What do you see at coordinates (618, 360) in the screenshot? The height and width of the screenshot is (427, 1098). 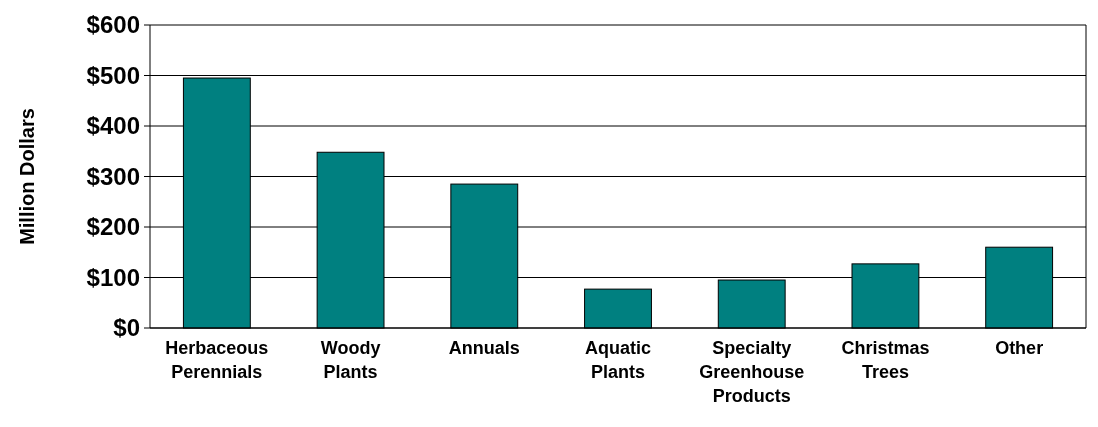 I see `x-tick-label: Aquatic Plants` at bounding box center [618, 360].